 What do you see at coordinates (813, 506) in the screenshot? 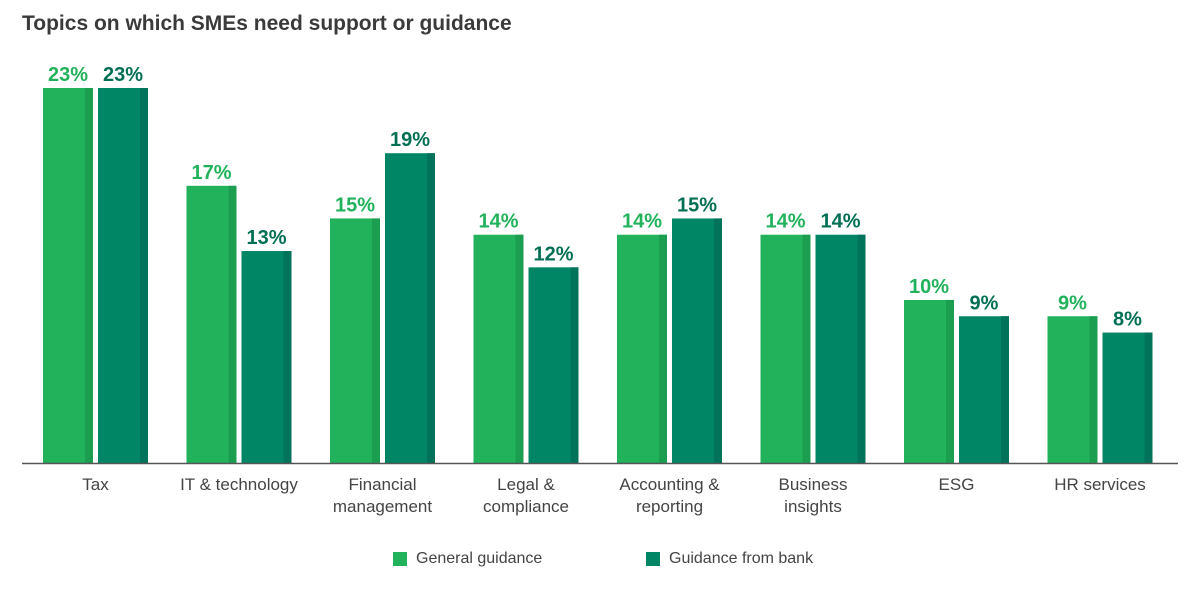
I see `category-label: insights` at bounding box center [813, 506].